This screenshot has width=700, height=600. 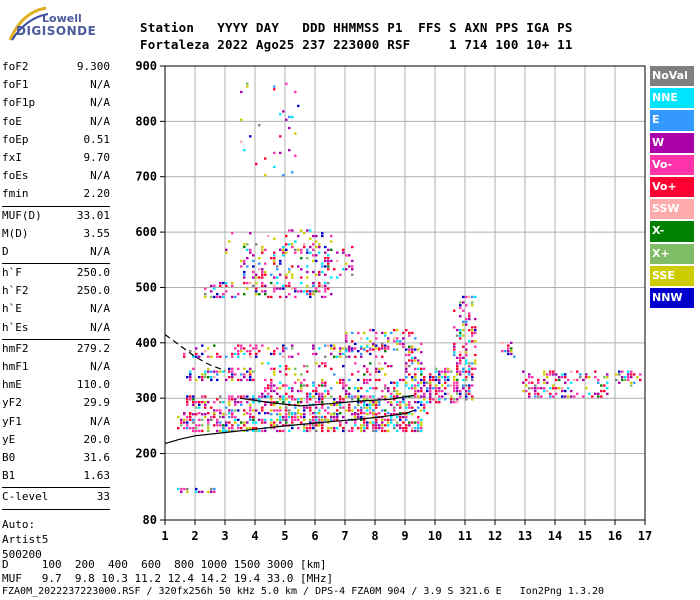 What do you see at coordinates (672, 209) in the screenshot?
I see `legend-item: SSW` at bounding box center [672, 209].